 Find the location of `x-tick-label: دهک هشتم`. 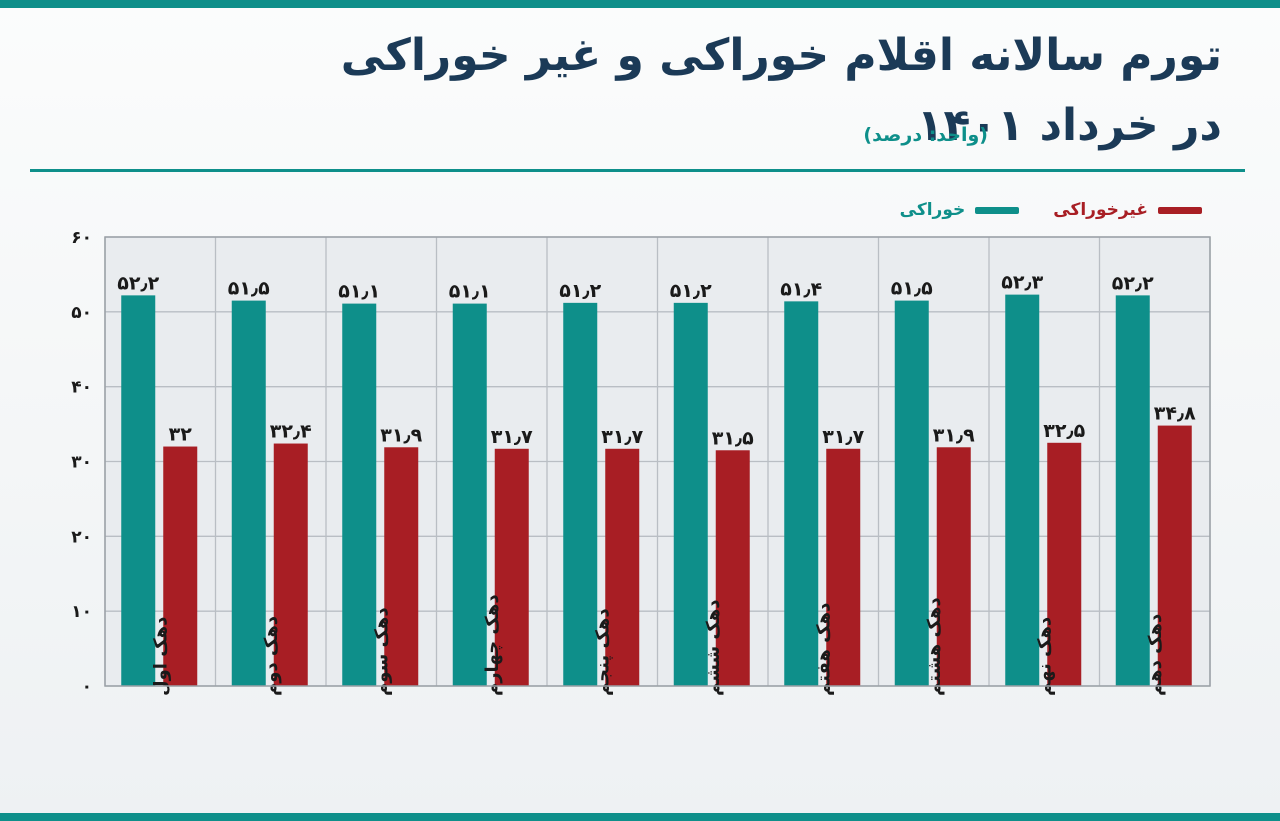

x-tick-label: دهک هشتم is located at coordinates (934, 646).